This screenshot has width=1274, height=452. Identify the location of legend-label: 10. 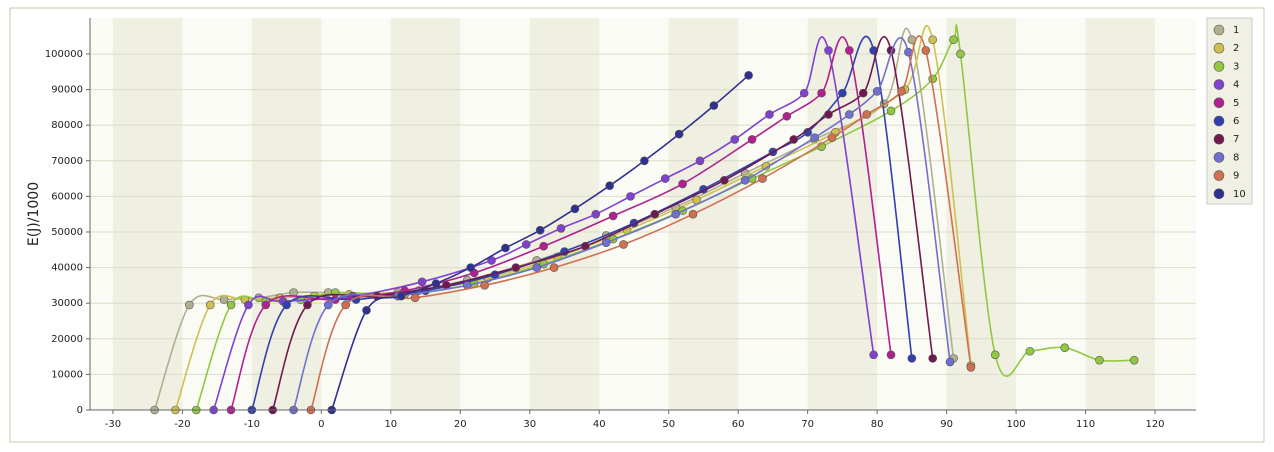
(1239, 194).